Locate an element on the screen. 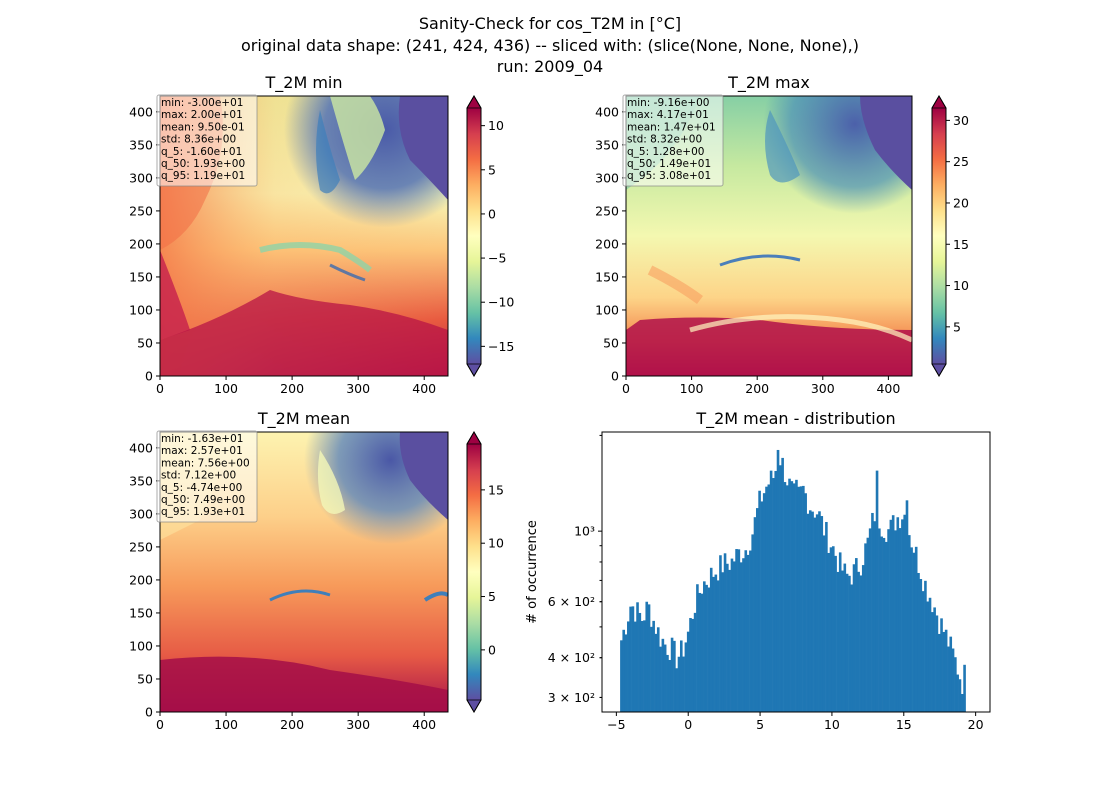 The width and height of the screenshot is (1100, 800). colorbar-tick-label: 10 is located at coordinates (496, 125).